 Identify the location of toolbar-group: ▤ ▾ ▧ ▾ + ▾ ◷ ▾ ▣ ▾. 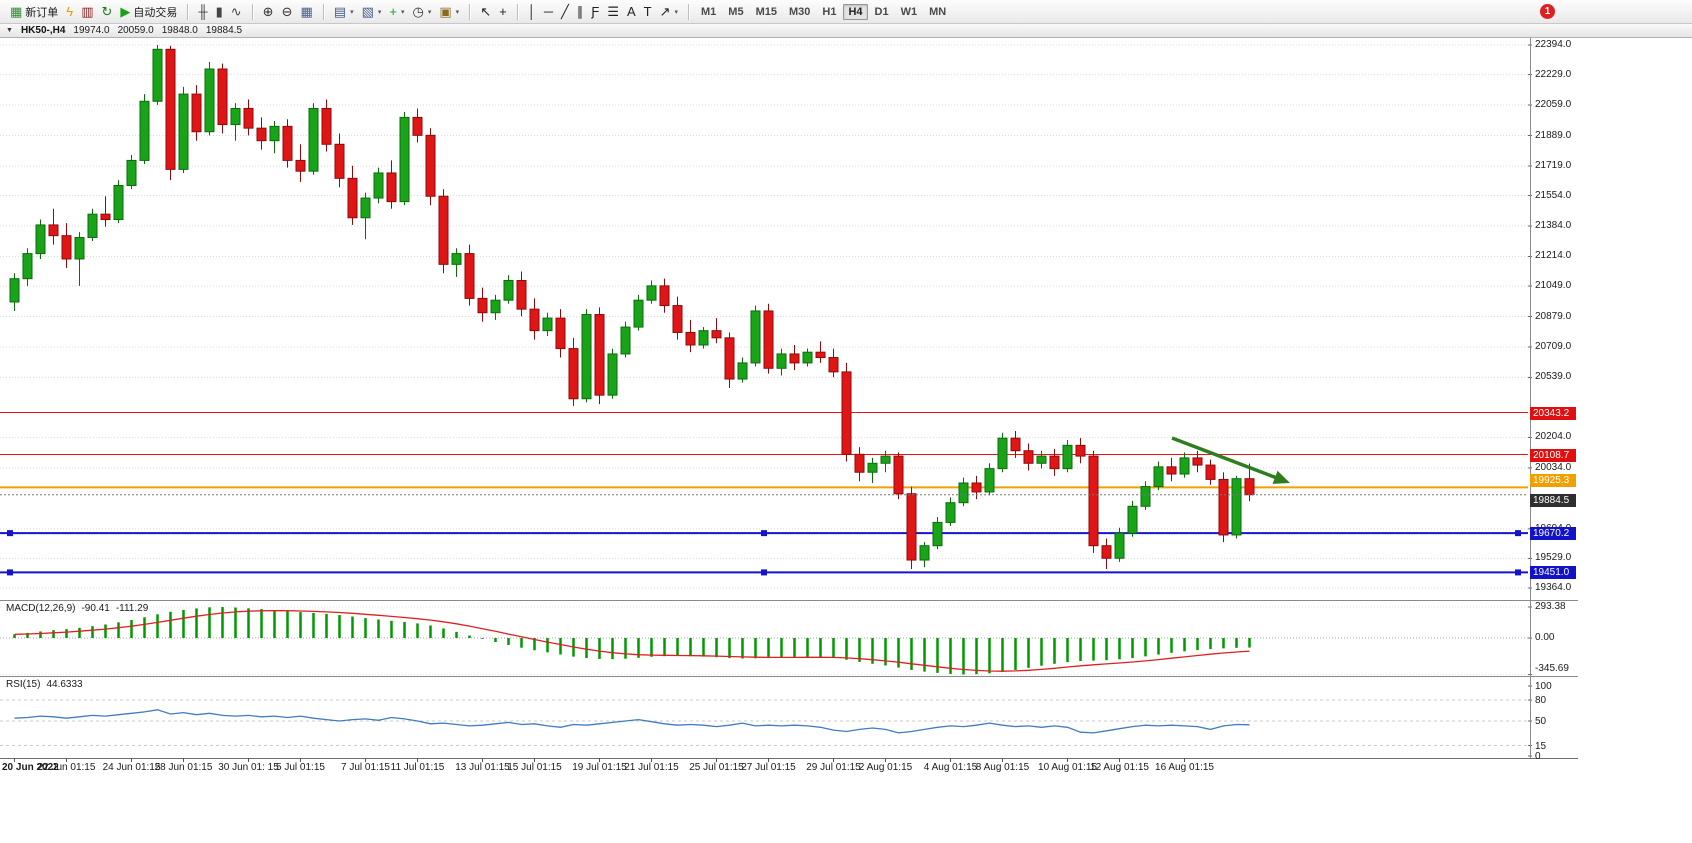
(396, 12).